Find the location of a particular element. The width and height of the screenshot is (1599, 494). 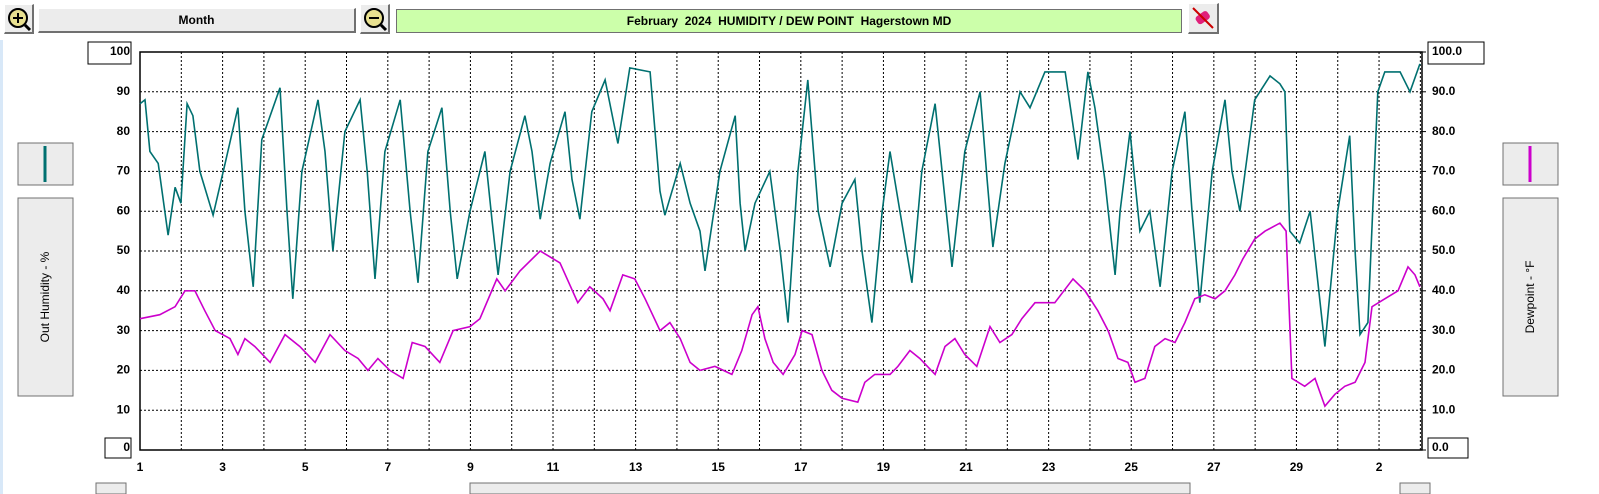

y-tick-label: 90 is located at coordinates (124, 91).